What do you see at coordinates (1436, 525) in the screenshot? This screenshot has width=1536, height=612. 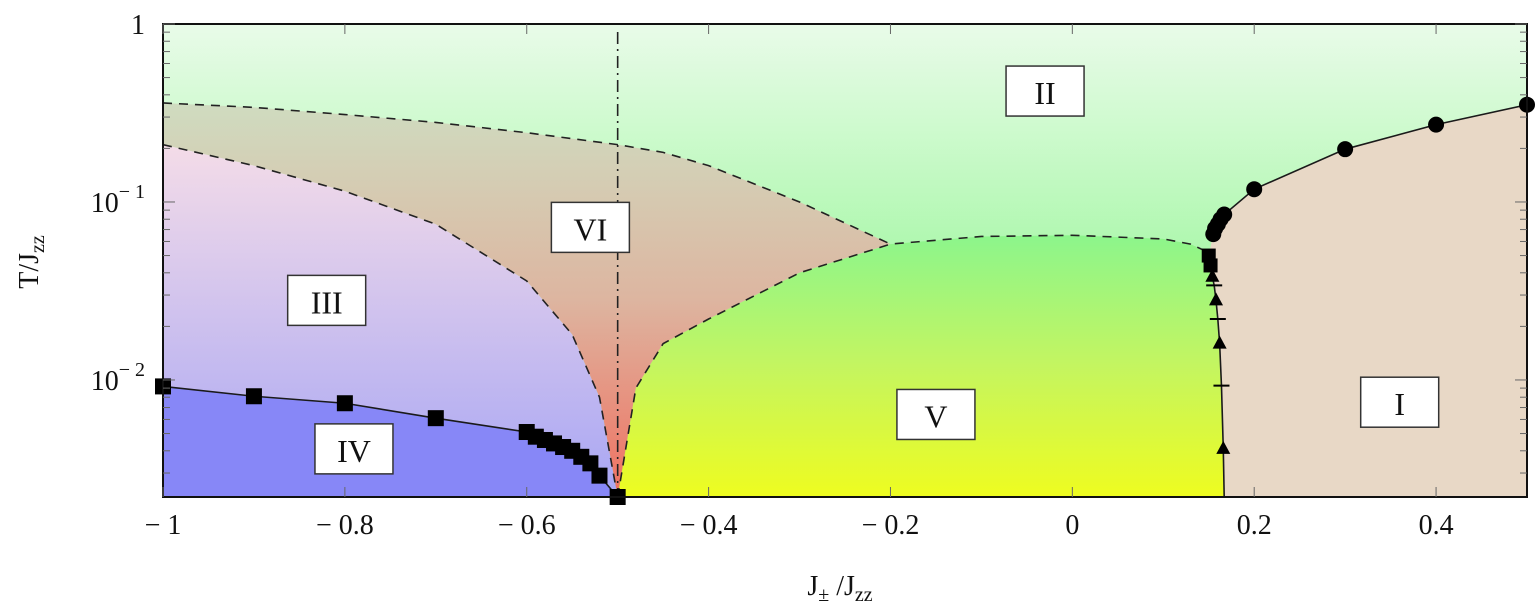 I see `x-tick-label: 0.4` at bounding box center [1436, 525].